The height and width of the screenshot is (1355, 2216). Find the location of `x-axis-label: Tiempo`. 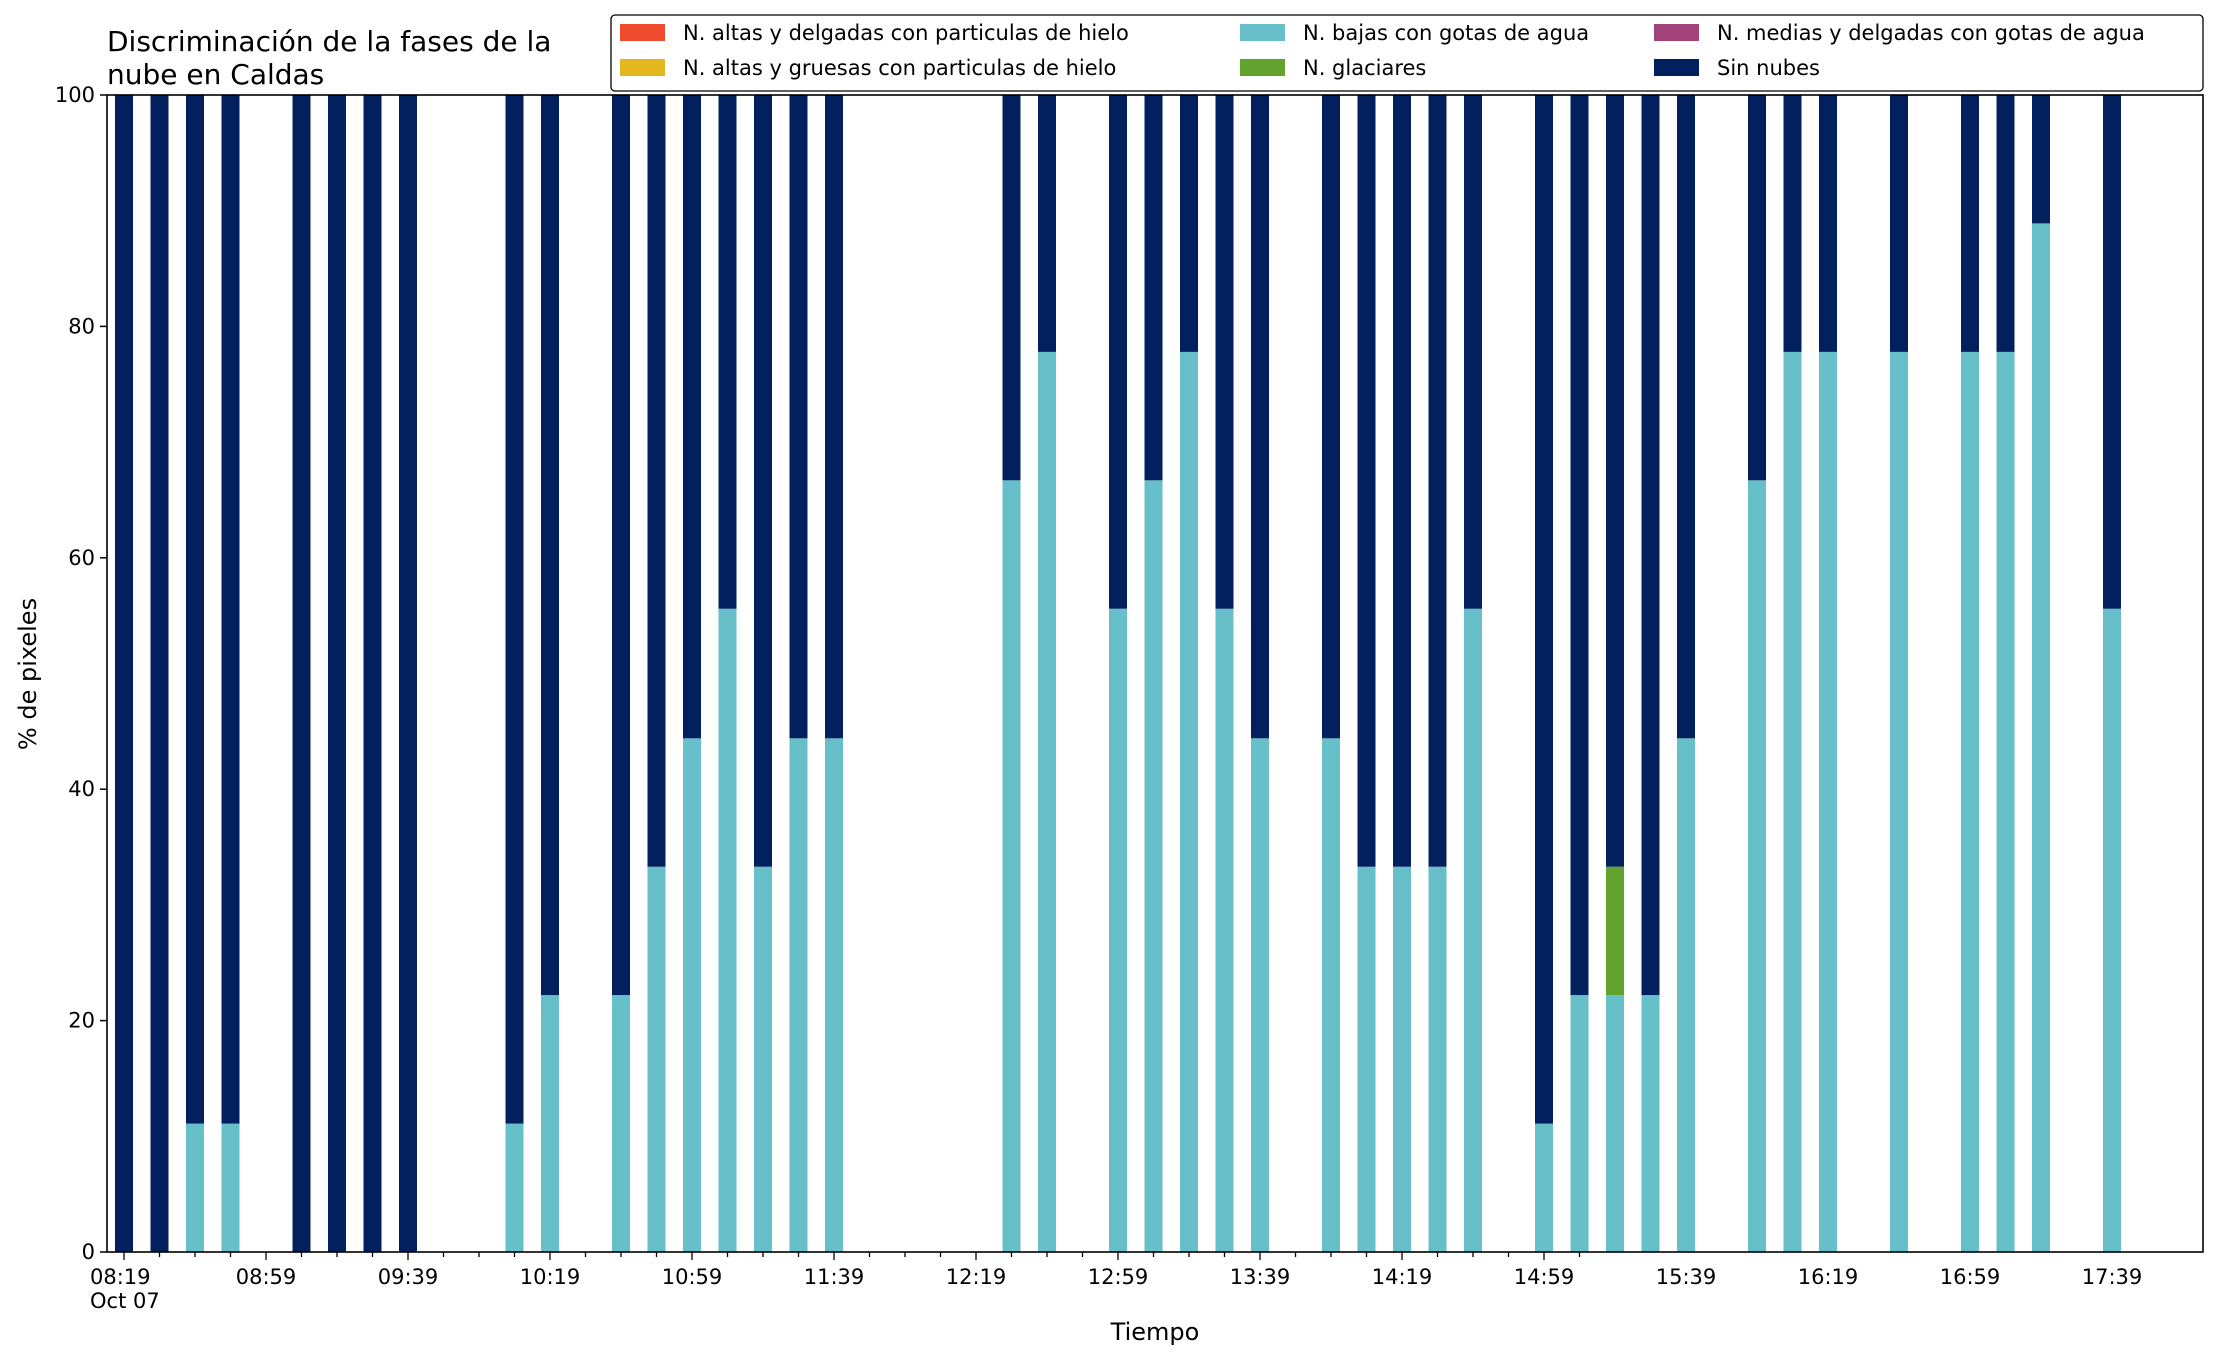

x-axis-label: Tiempo is located at coordinates (1155, 1332).